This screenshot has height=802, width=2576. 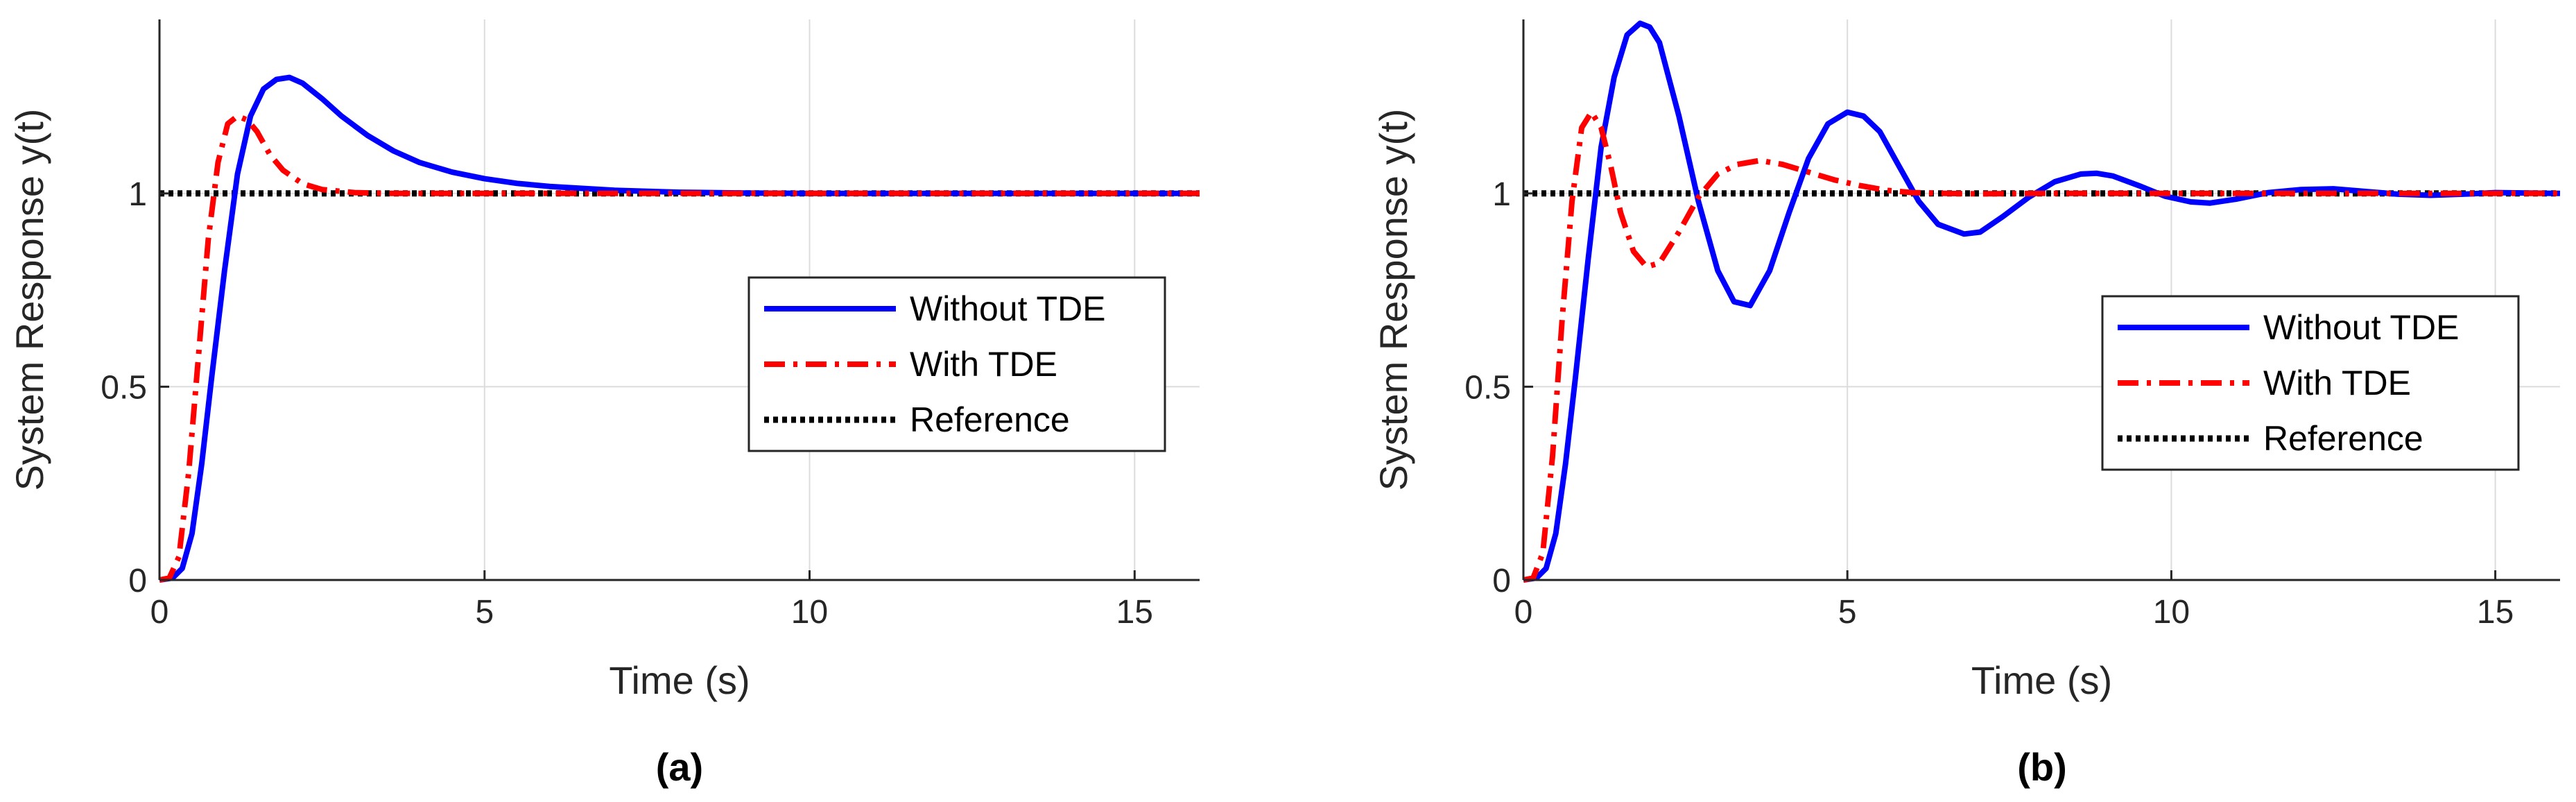 What do you see at coordinates (679, 767) in the screenshot?
I see `chart-caption: (a)` at bounding box center [679, 767].